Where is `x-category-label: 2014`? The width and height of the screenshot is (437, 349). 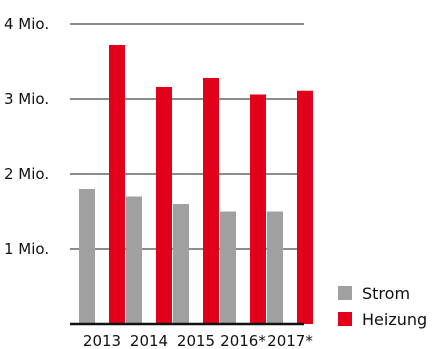 x-category-label: 2014 is located at coordinates (149, 340).